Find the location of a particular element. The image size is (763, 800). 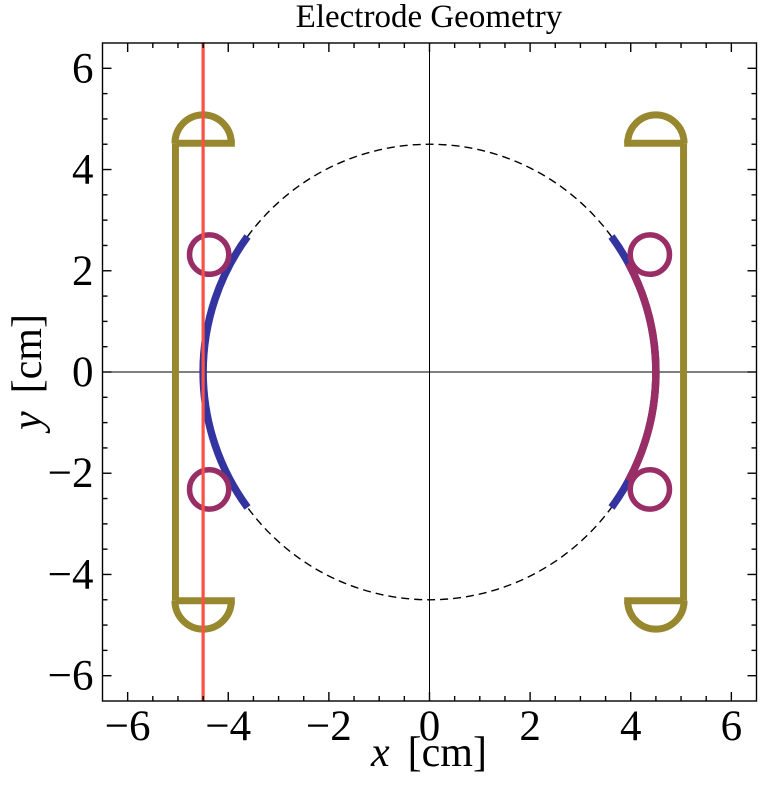

x-tick-label: −4 is located at coordinates (228, 726).